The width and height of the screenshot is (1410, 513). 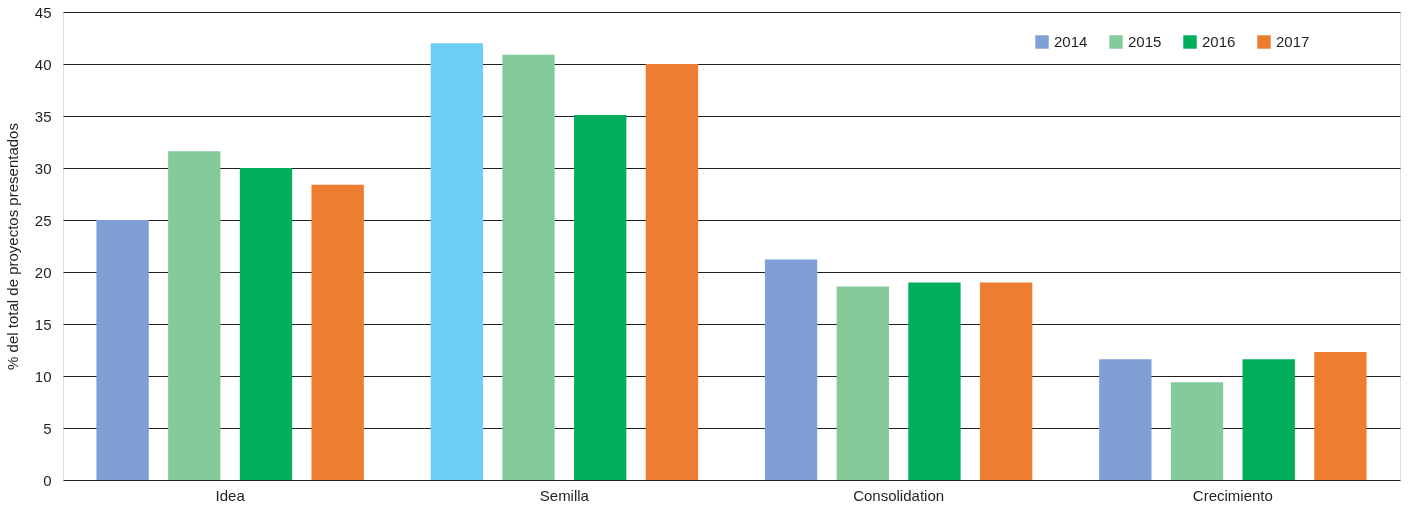 What do you see at coordinates (12, 246) in the screenshot?
I see `y-axis-title: % del total de proyectos presentados` at bounding box center [12, 246].